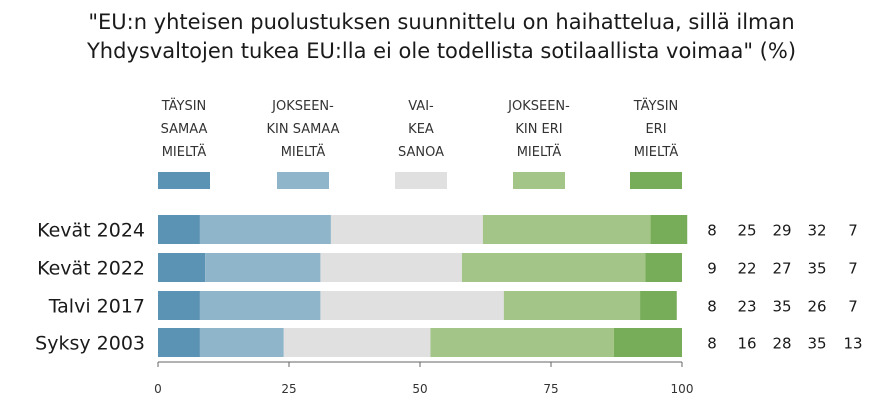 This screenshot has height=406, width=883. Describe the element at coordinates (550, 389) in the screenshot. I see `x-axis-tick-label: 75` at that location.